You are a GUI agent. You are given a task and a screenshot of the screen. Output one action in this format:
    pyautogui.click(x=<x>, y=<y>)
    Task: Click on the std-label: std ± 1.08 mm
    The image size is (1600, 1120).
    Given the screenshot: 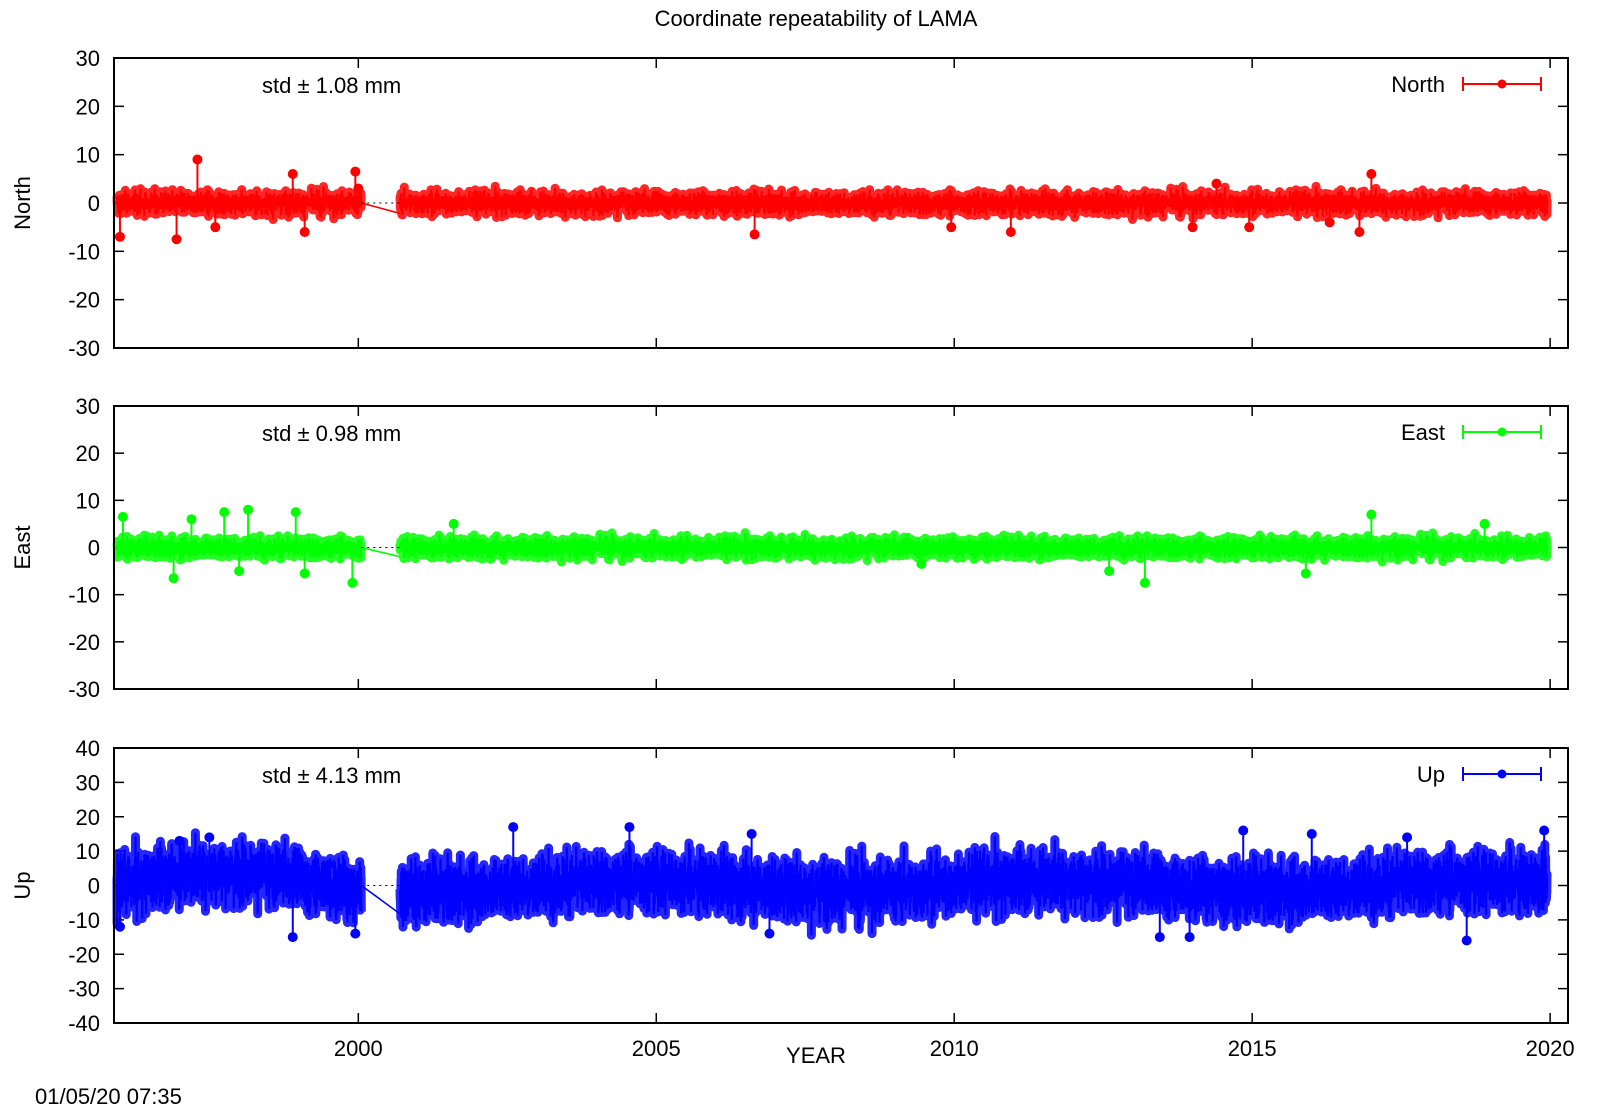 What is the action you would take?
    pyautogui.click(x=331, y=85)
    